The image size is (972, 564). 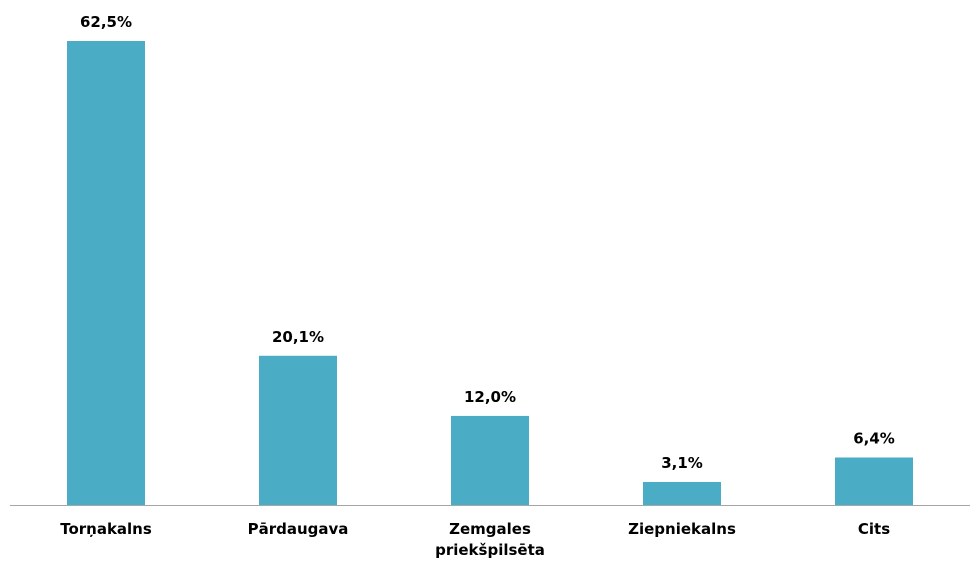 I want to click on value-label: 6,4%, so click(x=874, y=438).